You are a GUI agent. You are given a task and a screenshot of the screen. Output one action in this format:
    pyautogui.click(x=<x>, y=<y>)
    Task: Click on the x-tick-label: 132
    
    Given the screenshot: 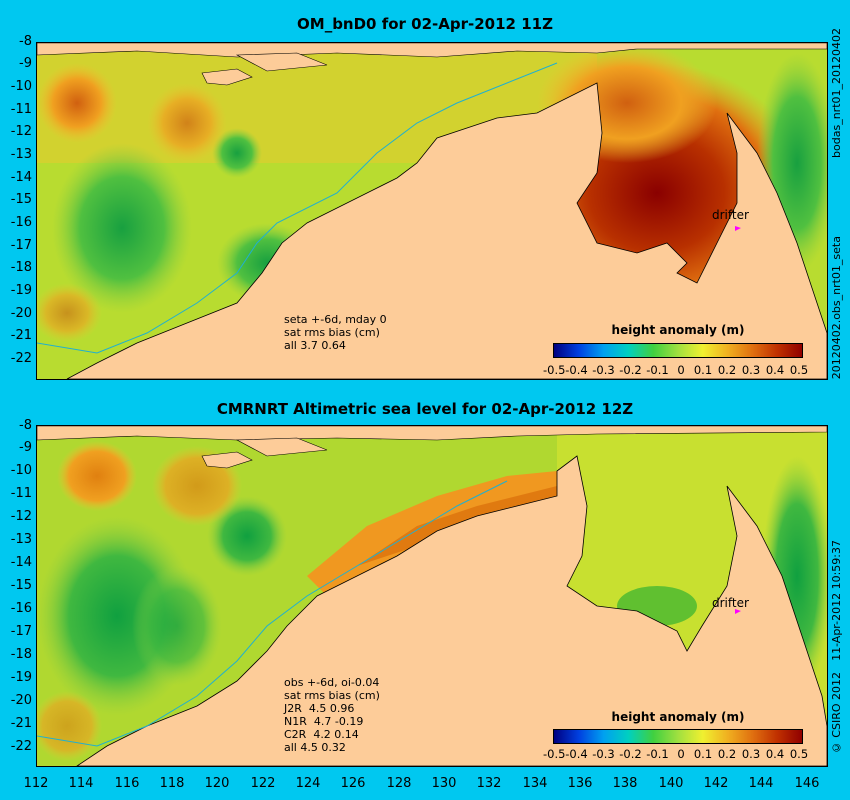 What is the action you would take?
    pyautogui.click(x=489, y=783)
    